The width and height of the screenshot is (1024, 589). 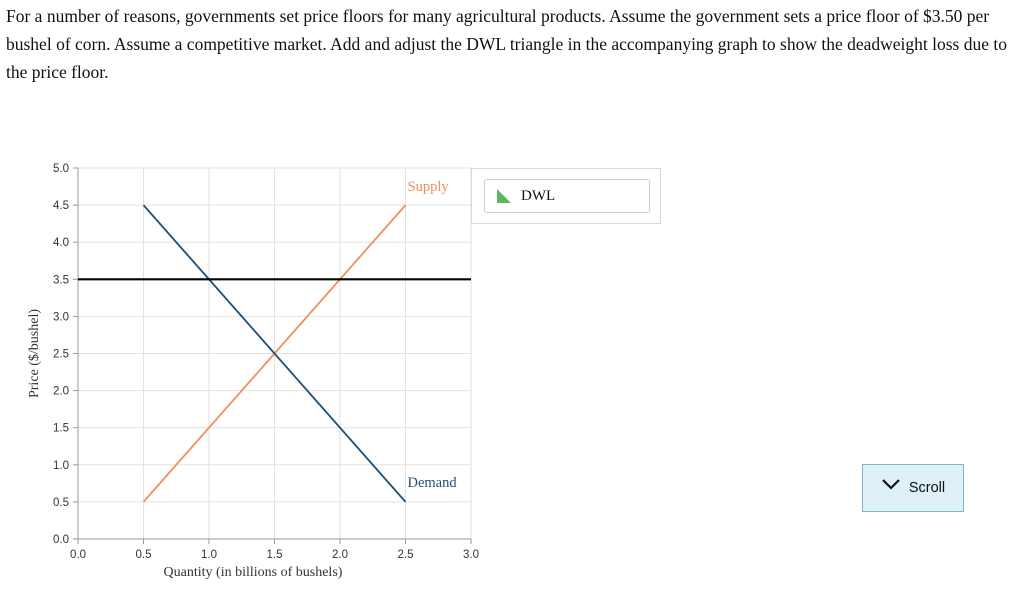 What do you see at coordinates (61, 355) in the screenshot?
I see `y-tick-label: 2.5` at bounding box center [61, 355].